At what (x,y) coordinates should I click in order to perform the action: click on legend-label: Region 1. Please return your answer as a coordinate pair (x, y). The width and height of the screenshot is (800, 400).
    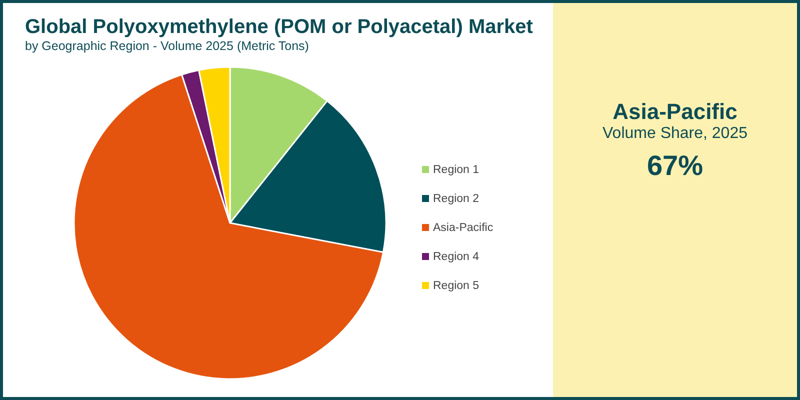
    Looking at the image, I should click on (456, 170).